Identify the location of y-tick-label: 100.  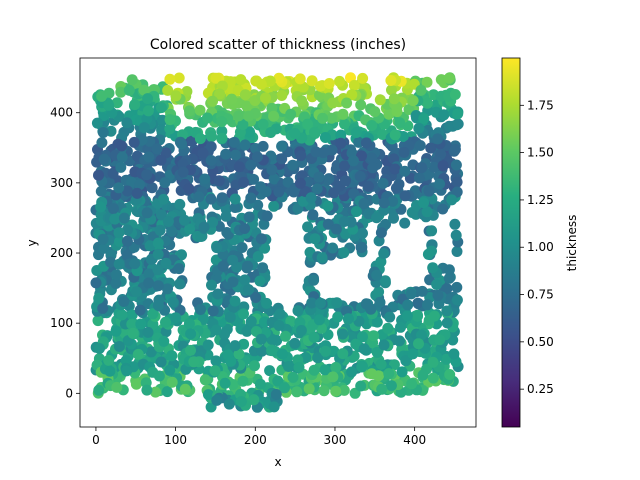
(61, 323).